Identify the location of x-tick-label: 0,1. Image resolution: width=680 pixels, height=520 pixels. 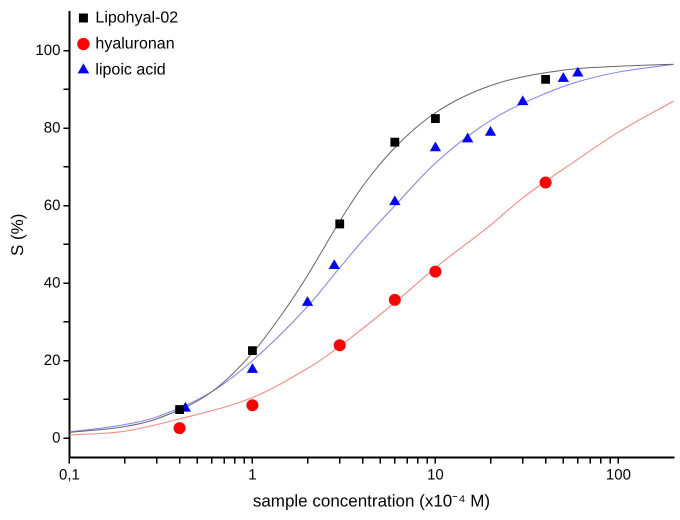
(69, 475).